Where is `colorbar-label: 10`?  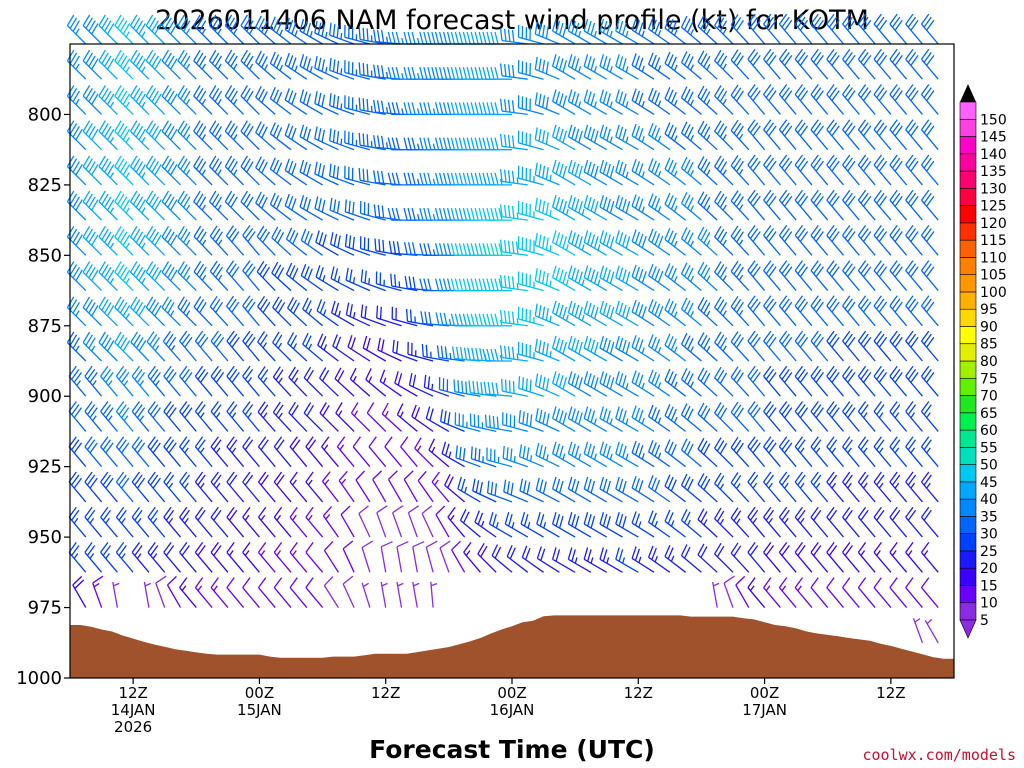 colorbar-label: 10 is located at coordinates (989, 604).